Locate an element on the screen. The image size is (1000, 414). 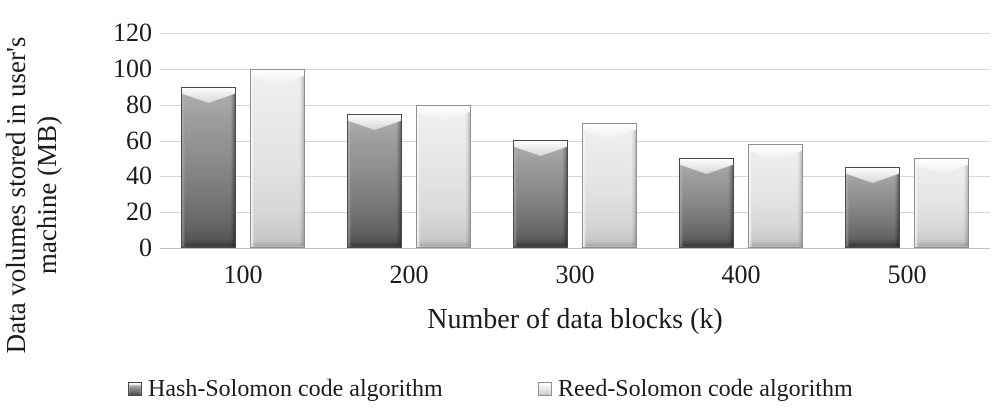
y-tick-label-80: 80 is located at coordinates (139, 104).